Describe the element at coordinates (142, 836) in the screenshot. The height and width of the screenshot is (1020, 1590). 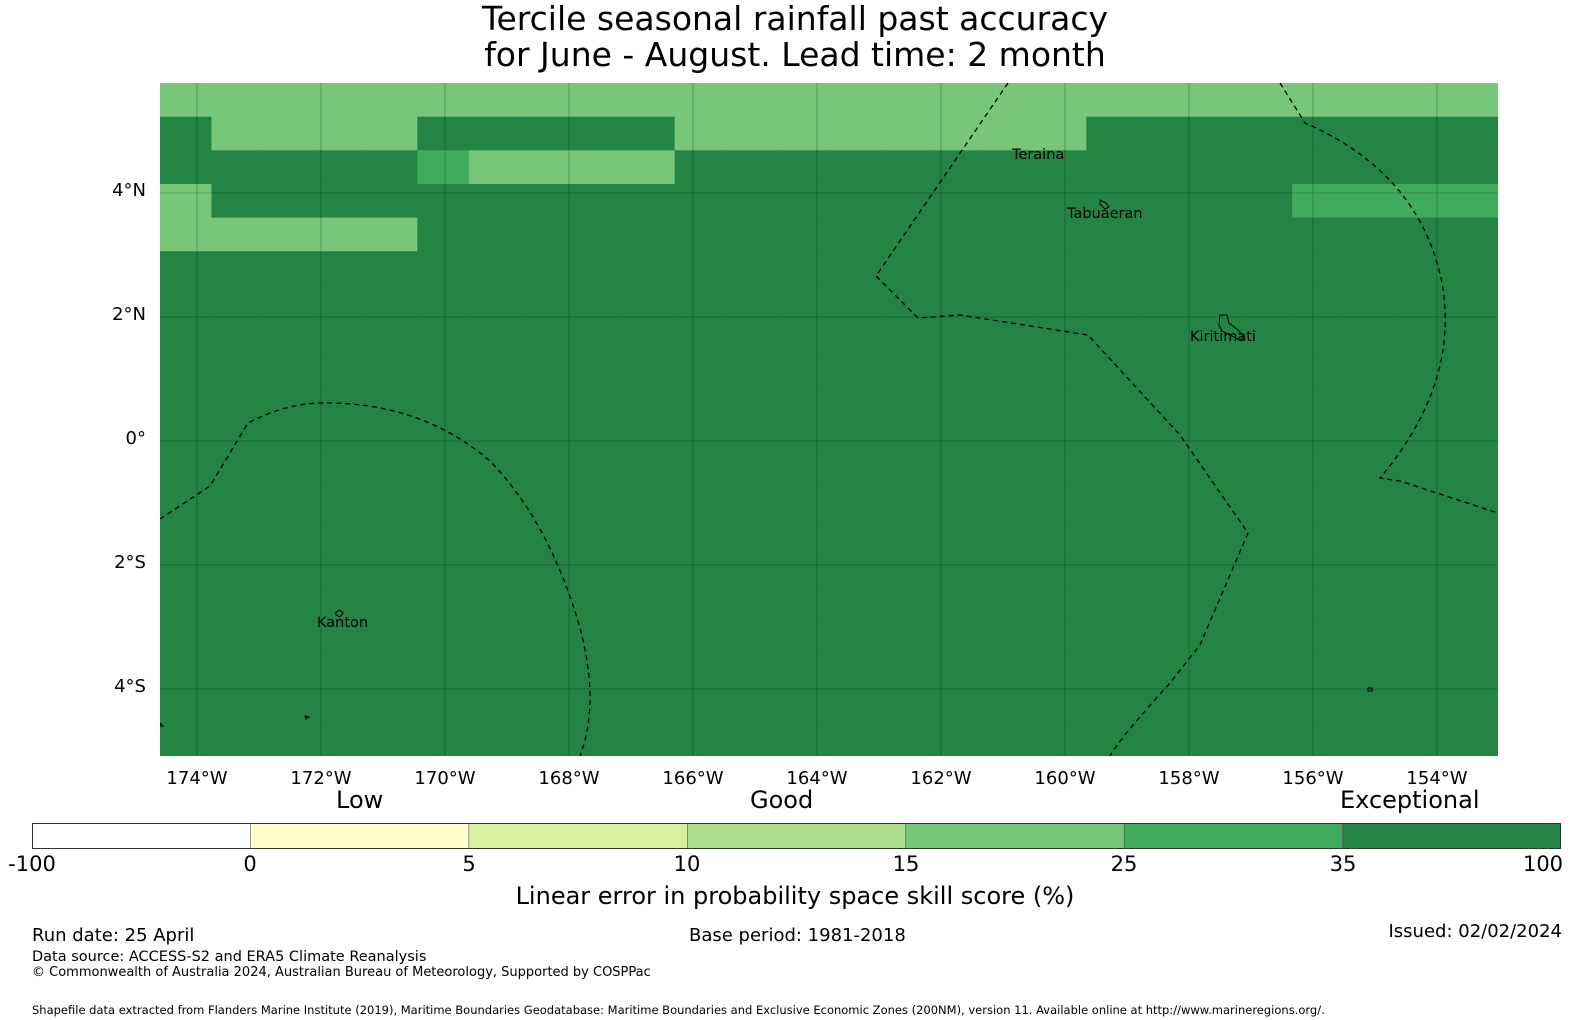
I see `colorbar-segment` at that location.